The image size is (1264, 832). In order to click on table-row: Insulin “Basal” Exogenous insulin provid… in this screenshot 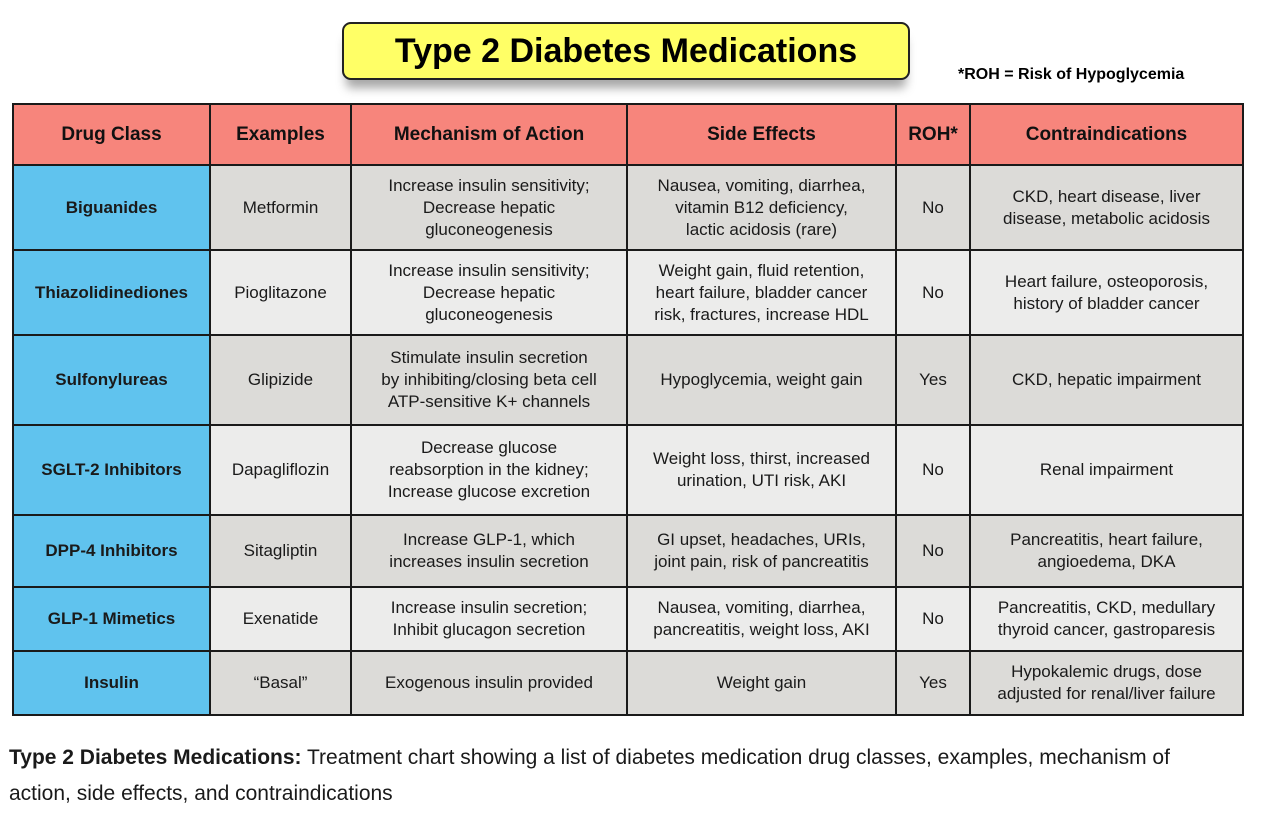, I will do `click(628, 683)`.